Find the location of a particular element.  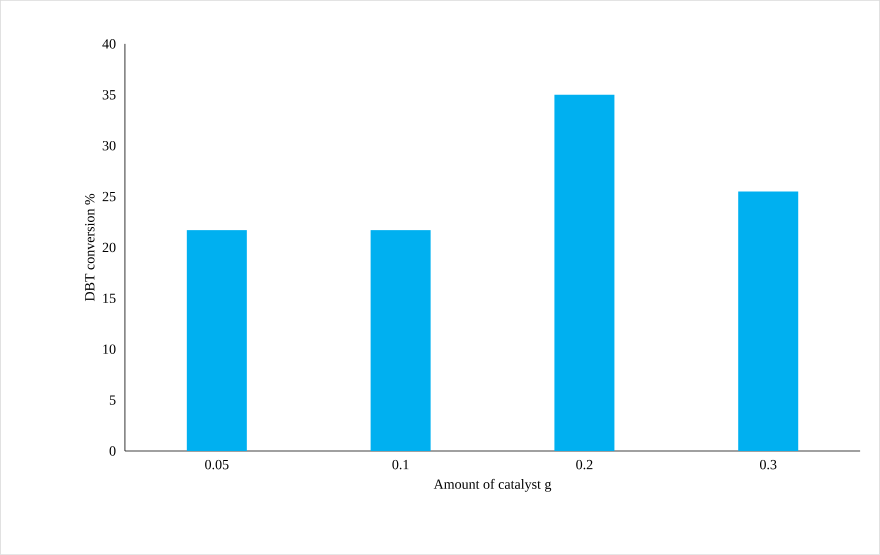

y-tick-label: 15 is located at coordinates (109, 299).